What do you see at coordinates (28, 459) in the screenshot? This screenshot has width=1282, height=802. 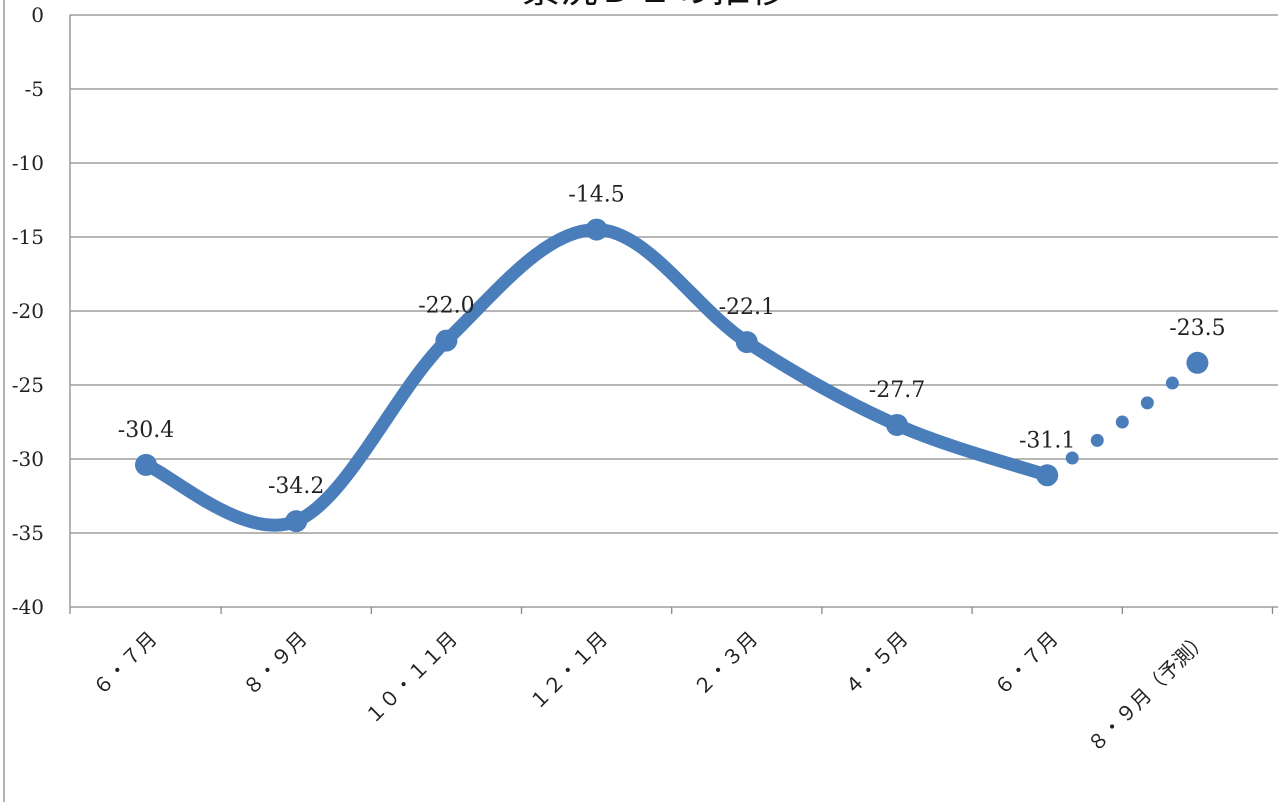 I see `y-tick-label: -30` at bounding box center [28, 459].